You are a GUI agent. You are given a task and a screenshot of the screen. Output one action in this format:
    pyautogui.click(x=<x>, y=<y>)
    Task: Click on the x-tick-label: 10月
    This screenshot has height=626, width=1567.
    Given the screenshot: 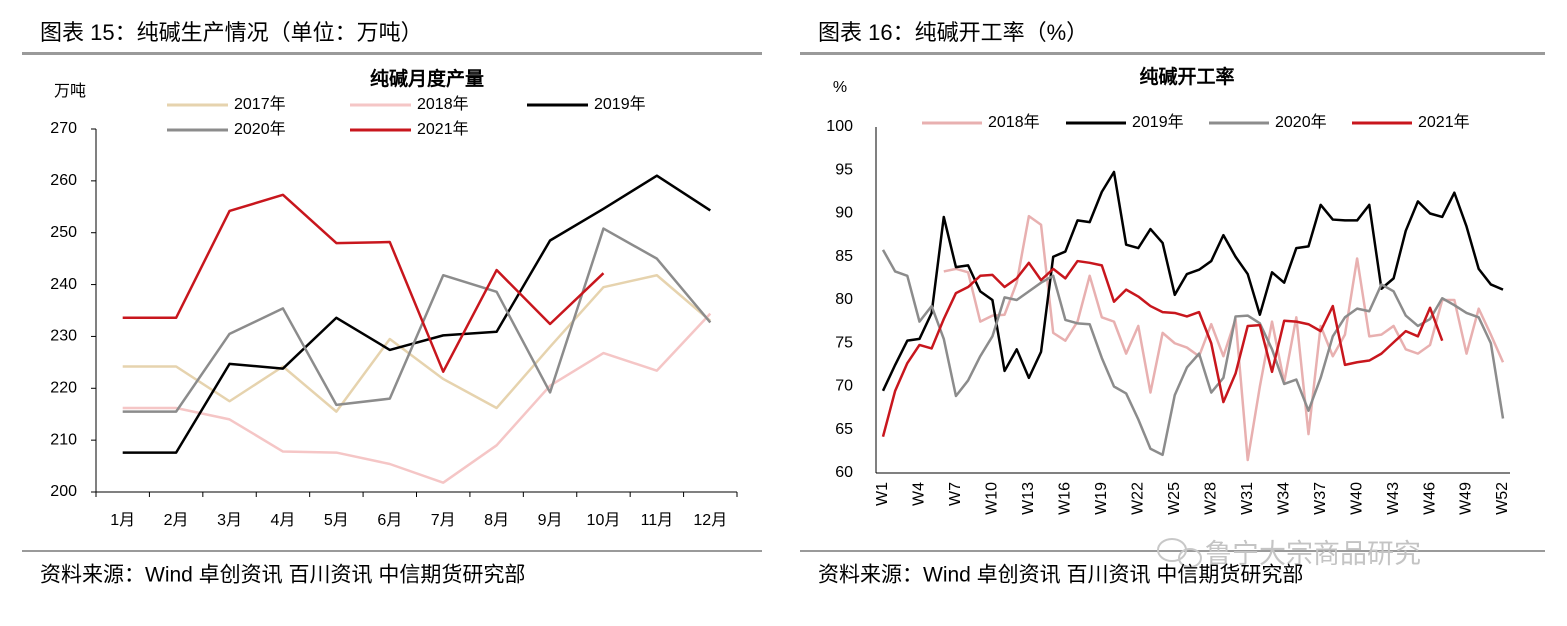 What is the action you would take?
    pyautogui.click(x=604, y=520)
    